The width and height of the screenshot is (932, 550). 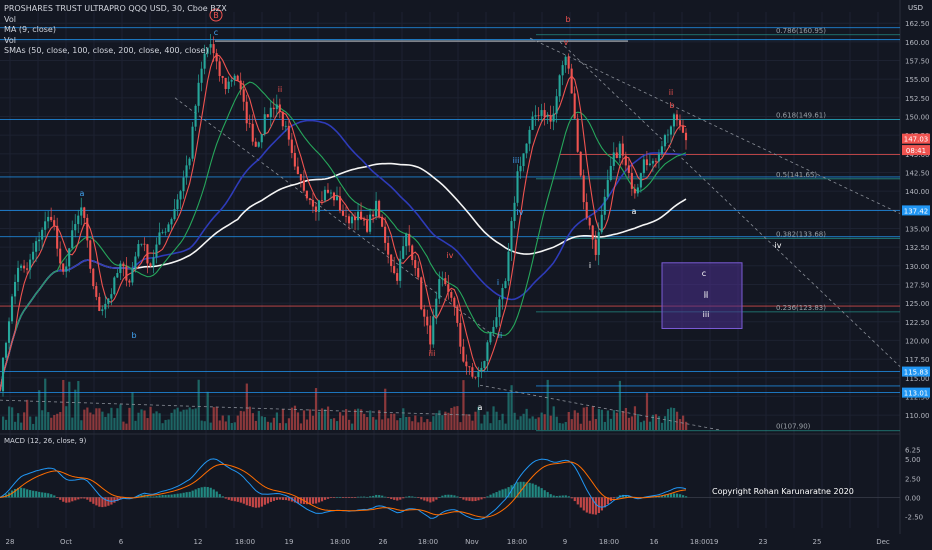 I want to click on legend-ma: MA (9, close), so click(x=30, y=29).